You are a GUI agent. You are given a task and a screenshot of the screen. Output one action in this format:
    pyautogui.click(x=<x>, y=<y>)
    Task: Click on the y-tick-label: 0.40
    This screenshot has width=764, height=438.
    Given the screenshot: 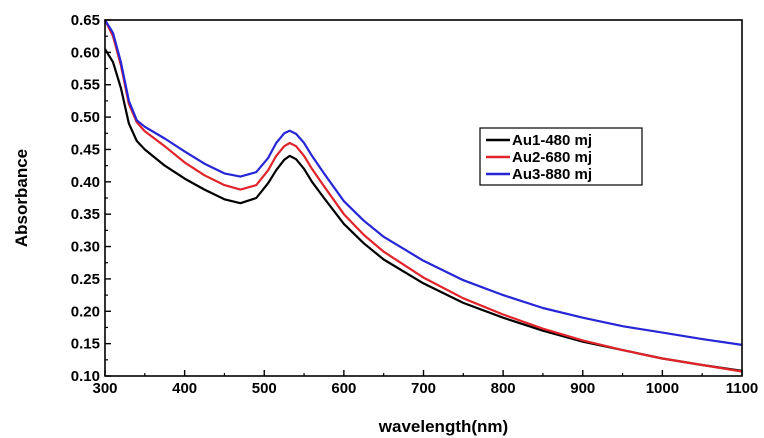 What is the action you would take?
    pyautogui.click(x=85, y=182)
    